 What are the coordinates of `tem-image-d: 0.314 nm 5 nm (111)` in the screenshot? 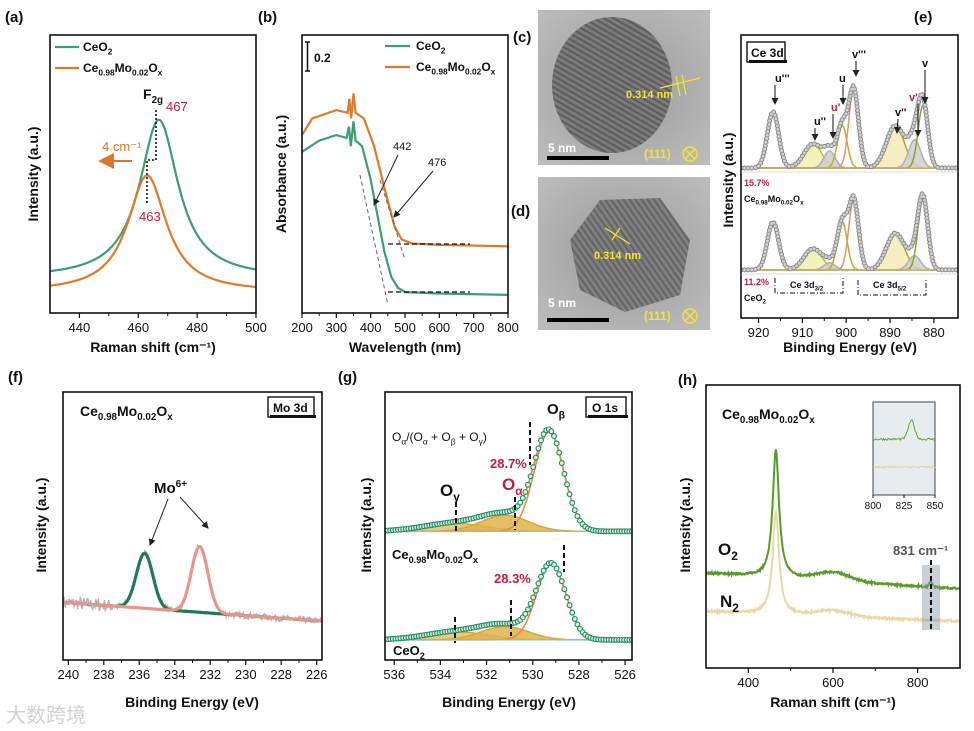 It's located at (624, 253).